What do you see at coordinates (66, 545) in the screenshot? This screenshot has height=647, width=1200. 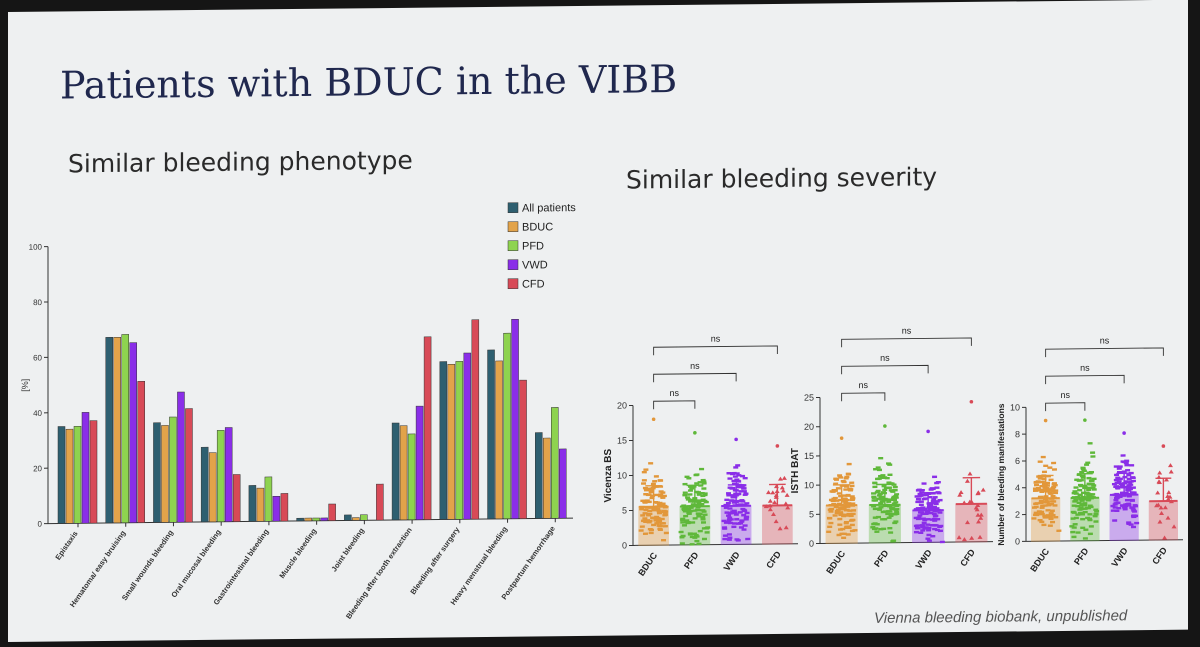 I see `bar-x-tick-label: Epistaxis` at bounding box center [66, 545].